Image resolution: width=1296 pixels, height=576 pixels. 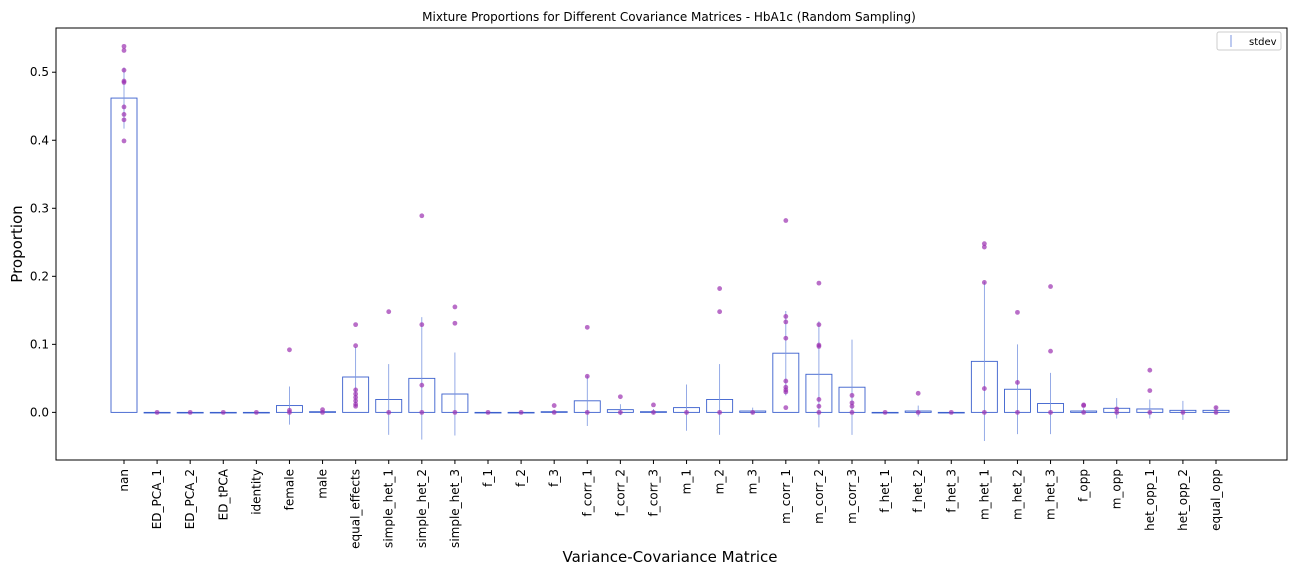 I want to click on x-tick-label: equal_opp, so click(x=1216, y=500).